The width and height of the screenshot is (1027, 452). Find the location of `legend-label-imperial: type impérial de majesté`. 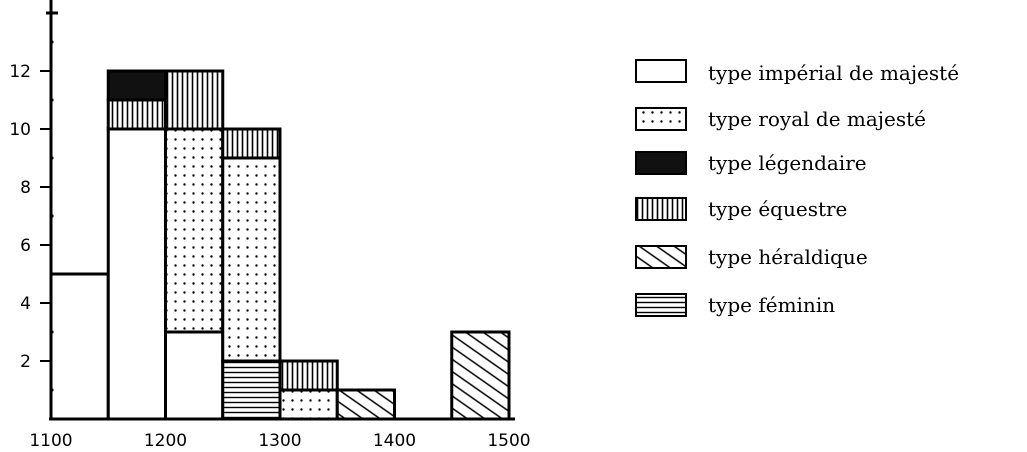

legend-label-imperial: type impérial de majesté is located at coordinates (833, 73).